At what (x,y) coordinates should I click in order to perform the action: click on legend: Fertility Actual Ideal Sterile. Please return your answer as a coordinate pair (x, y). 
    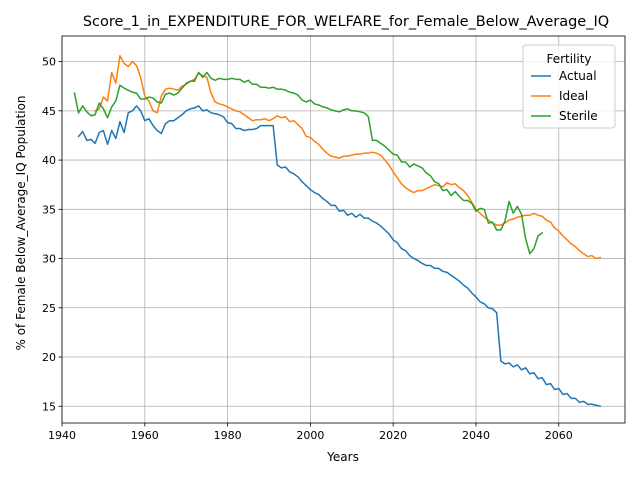
    Looking at the image, I should click on (569, 86).